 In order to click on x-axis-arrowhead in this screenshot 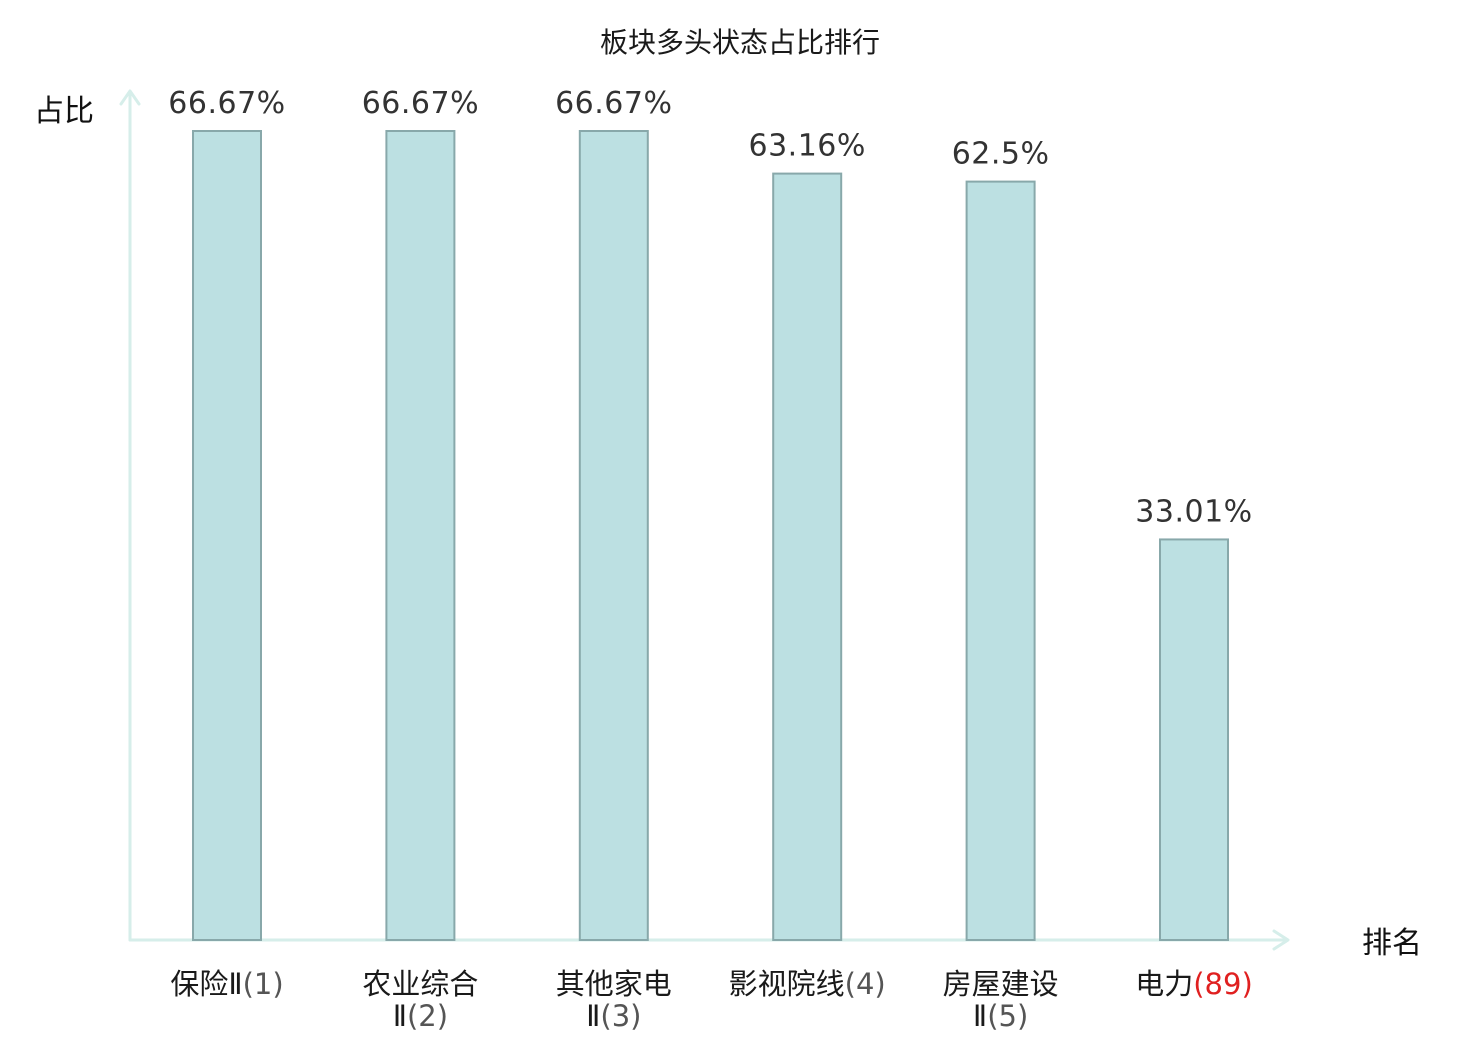, I will do `click(1281, 940)`.